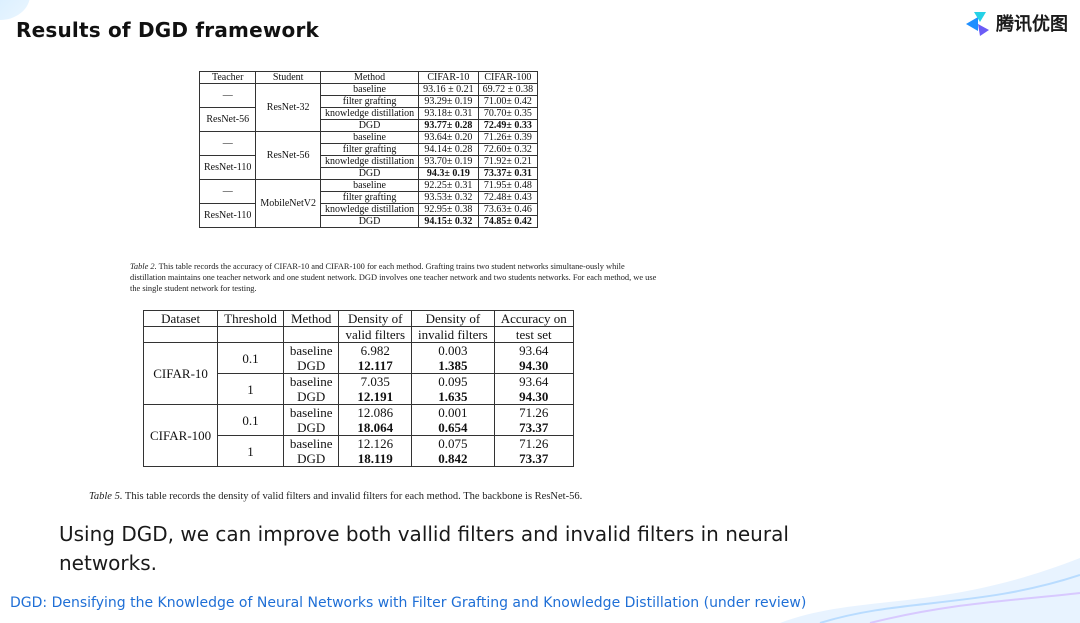 The image size is (1080, 623). I want to click on header-cell: Threshold, so click(250, 318).